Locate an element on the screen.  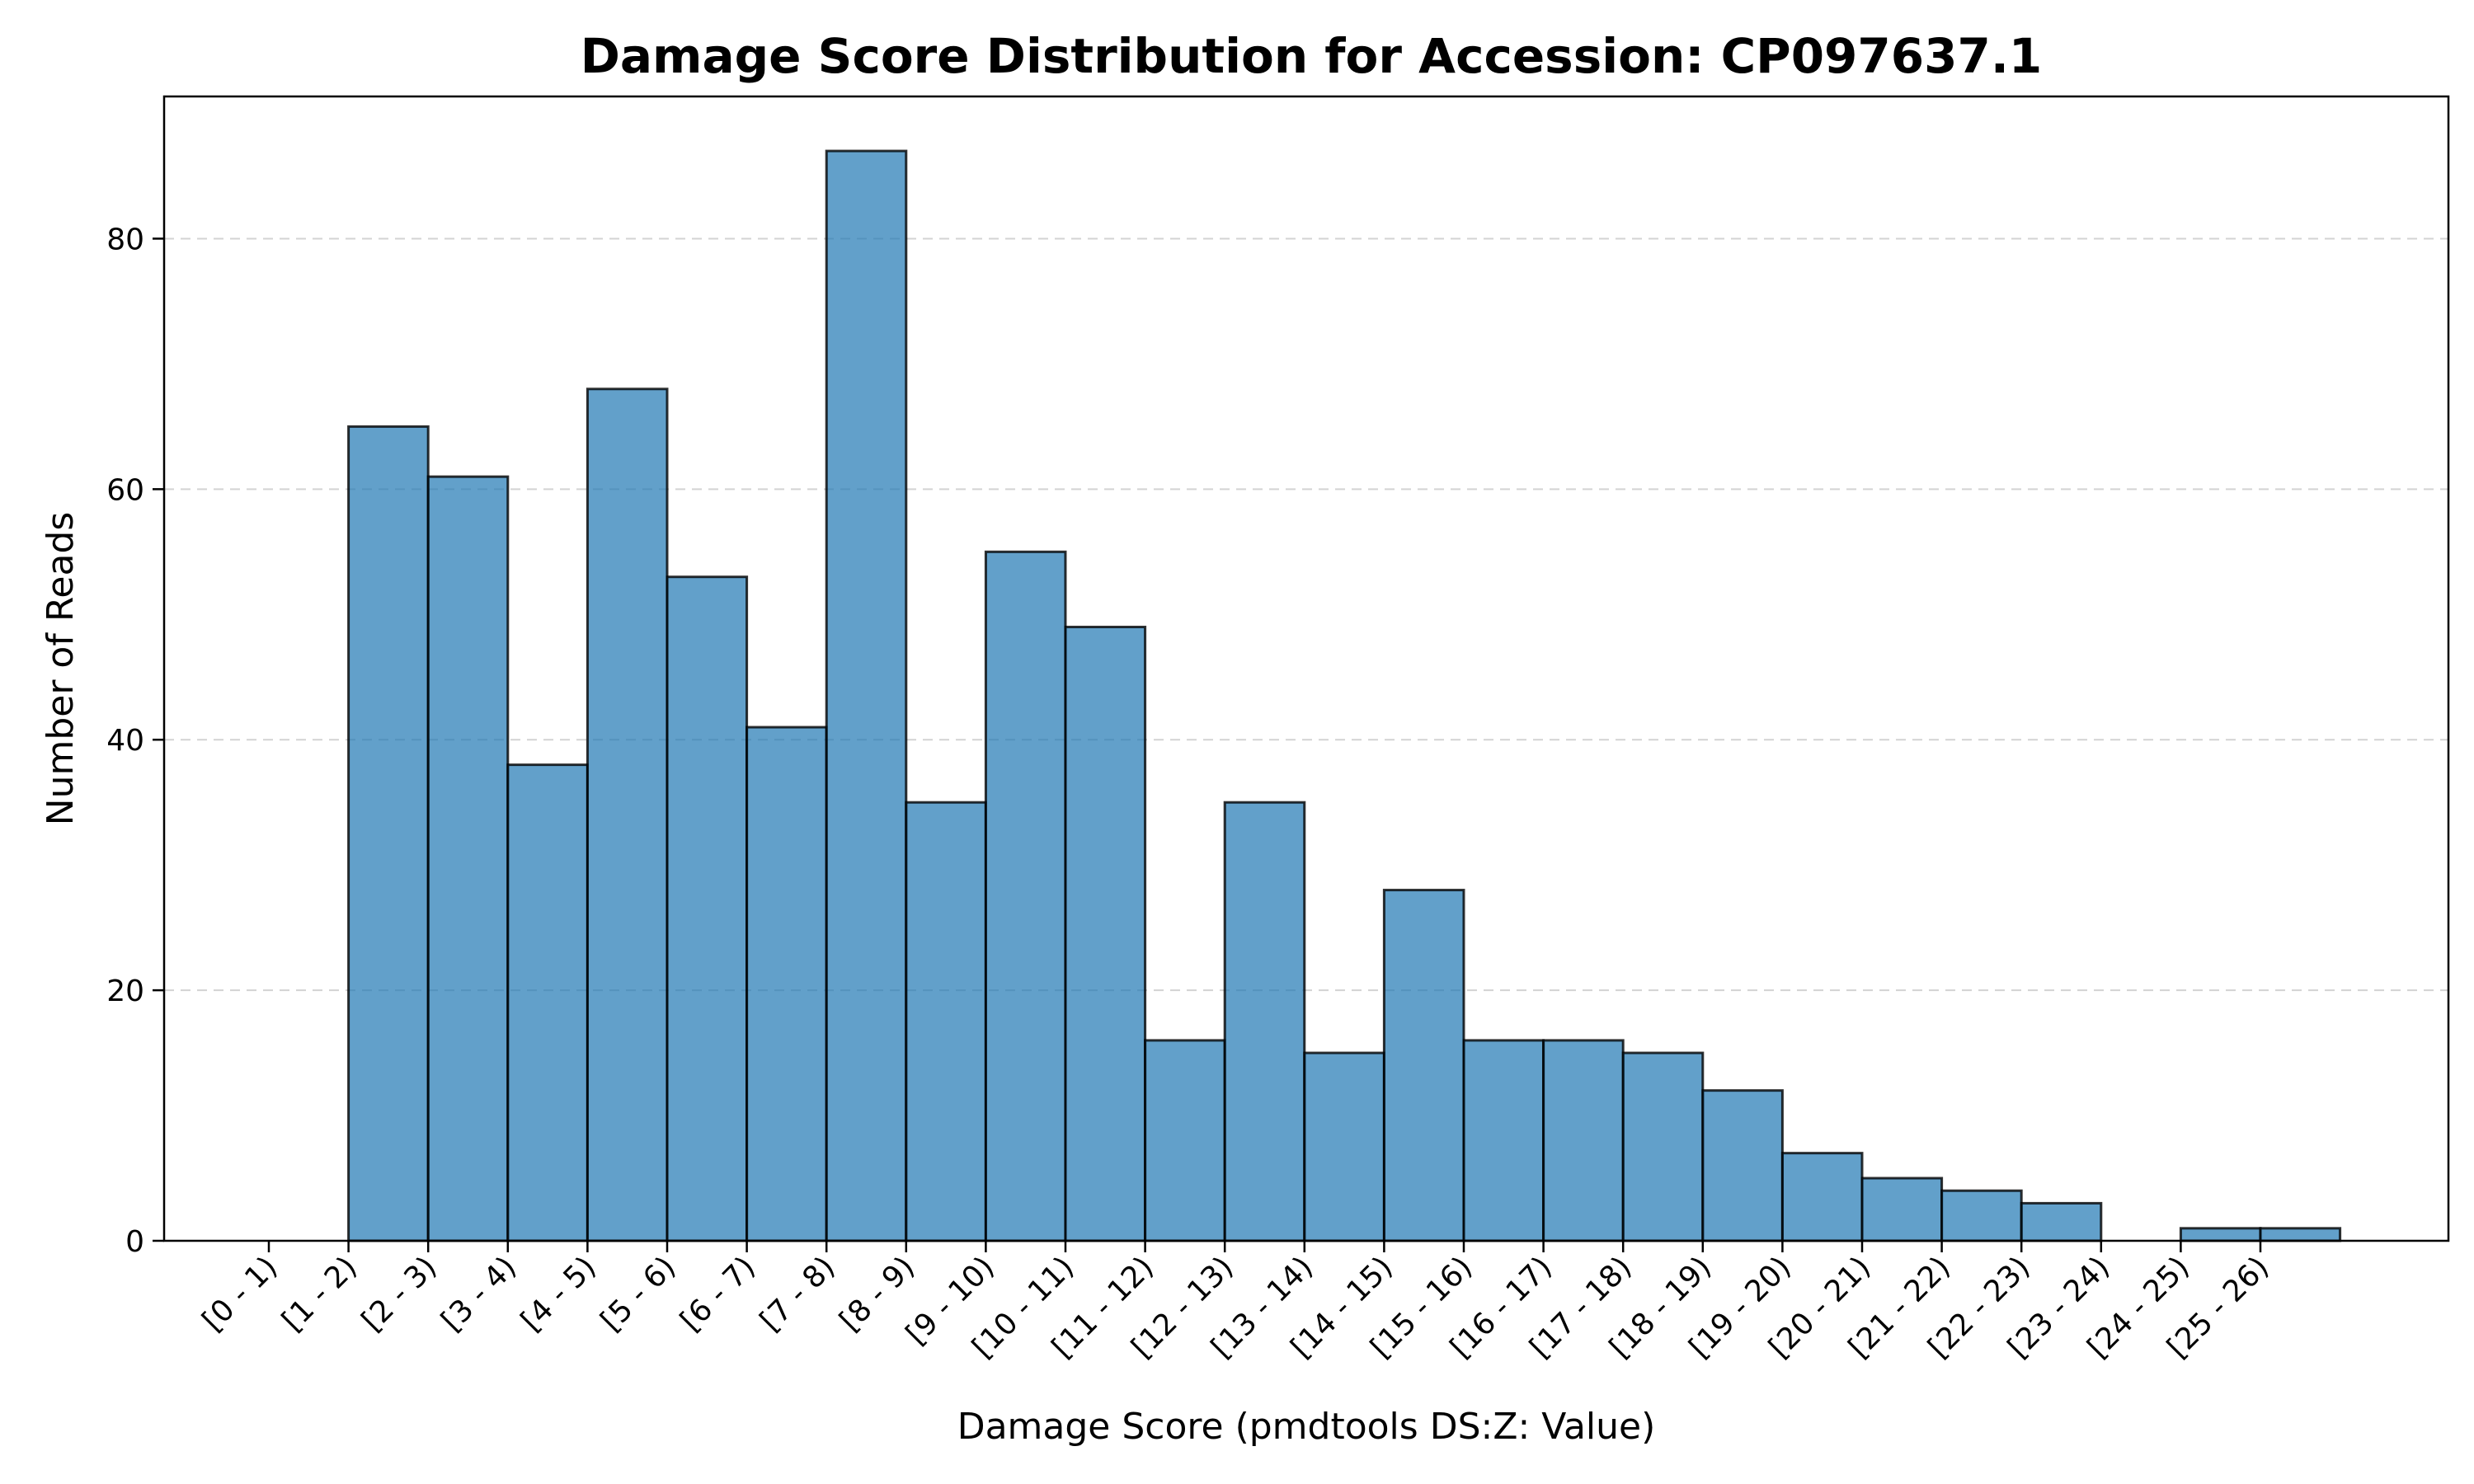
y-tick-label: 0 is located at coordinates (134, 1242).